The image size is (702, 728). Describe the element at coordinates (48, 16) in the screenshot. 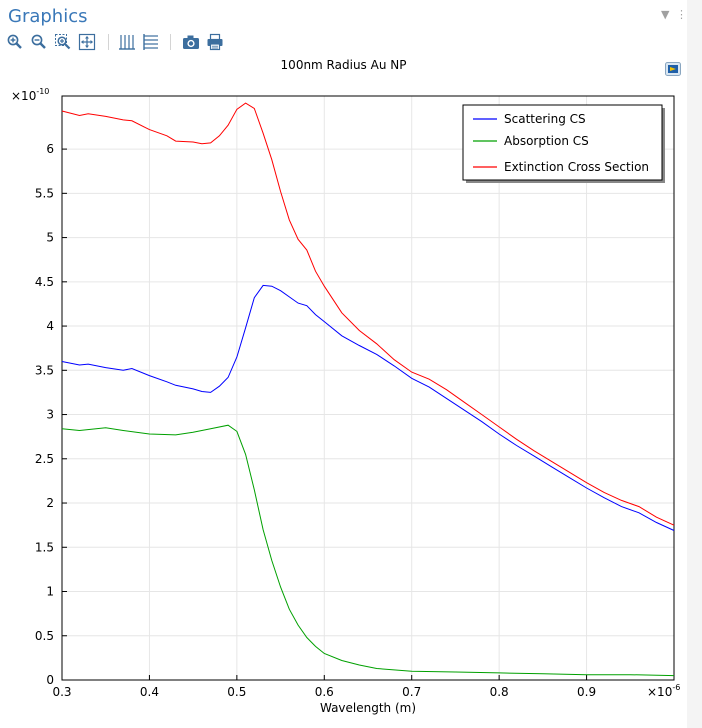

I see `panel-title: Graphics` at that location.